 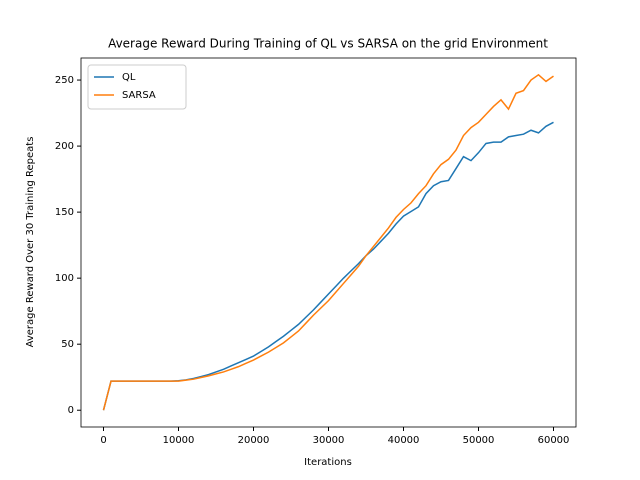 I want to click on x-tick-label: 0, so click(x=103, y=440).